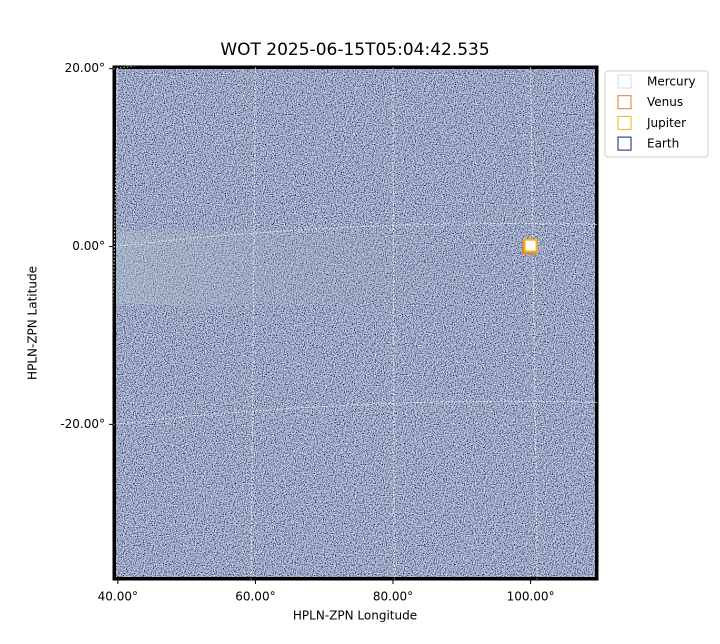  I want to click on legend-label: Earth, so click(663, 144).